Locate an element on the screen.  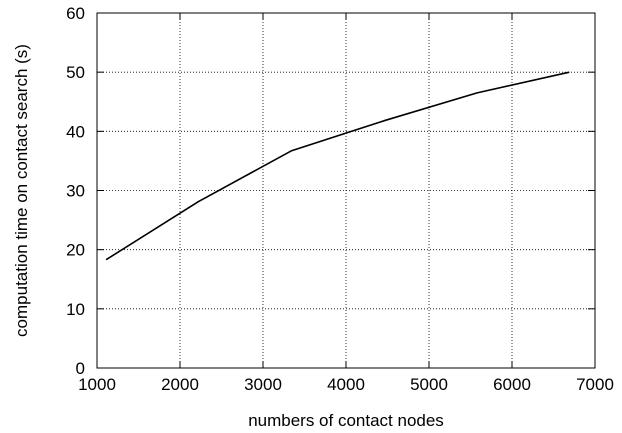
y-tick-label: 50 is located at coordinates (75, 72).